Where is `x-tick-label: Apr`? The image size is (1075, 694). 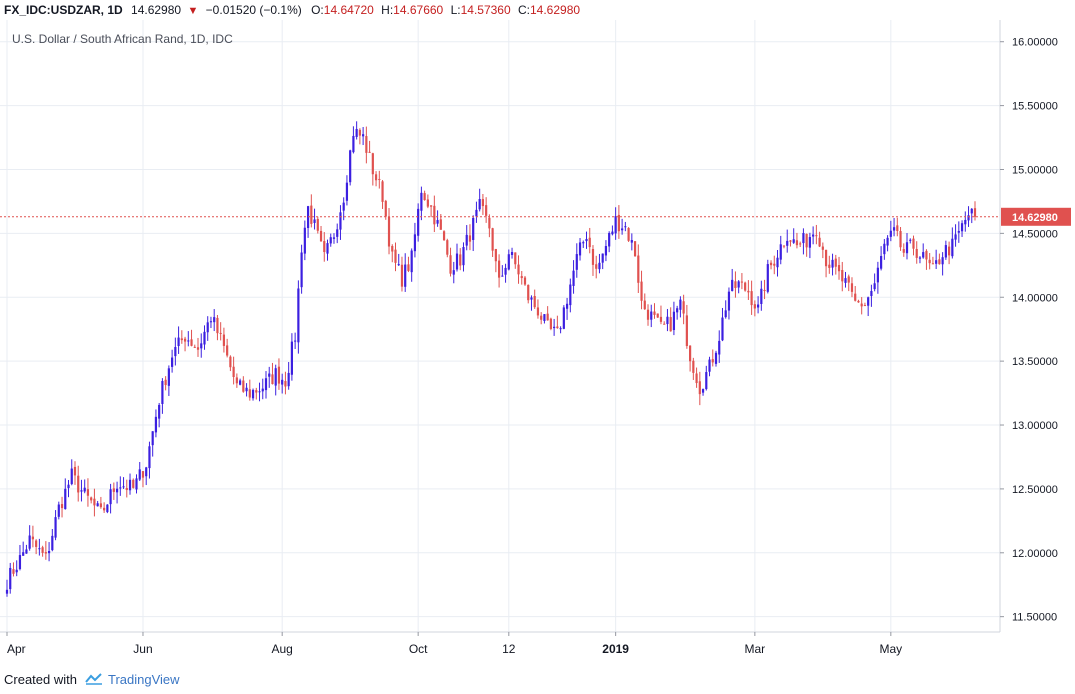
x-tick-label: Apr is located at coordinates (16, 649).